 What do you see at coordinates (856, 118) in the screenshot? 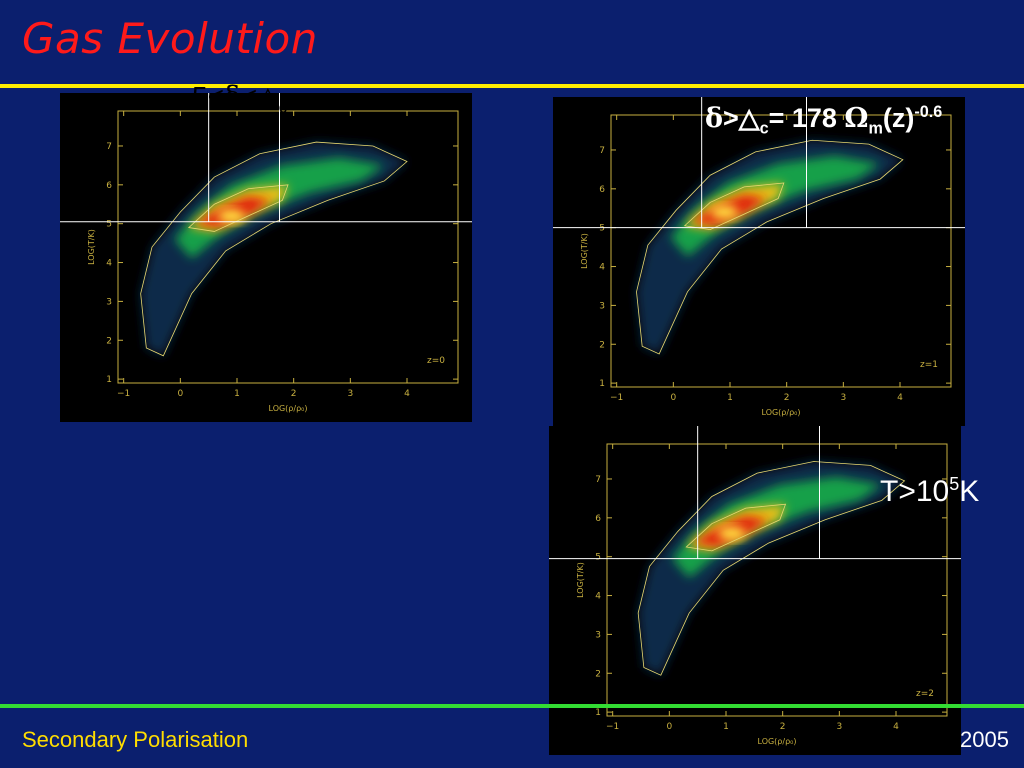
I see `omega-symbol: Ω` at bounding box center [856, 118].